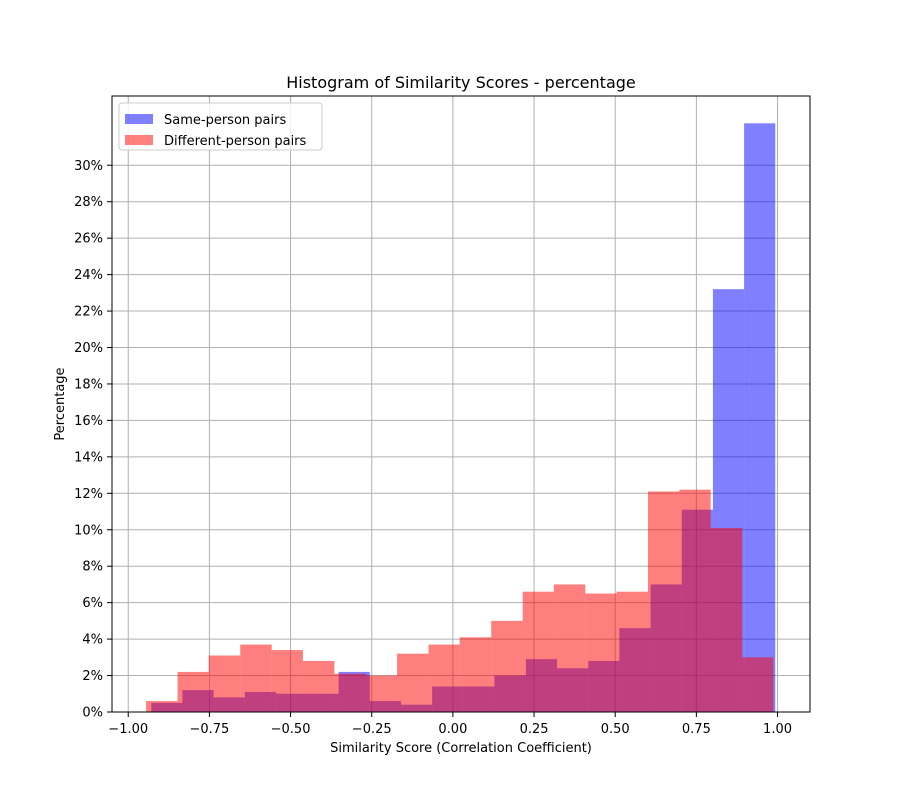 The width and height of the screenshot is (900, 804). Describe the element at coordinates (534, 729) in the screenshot. I see `x-tick-label: 0.25` at that location.